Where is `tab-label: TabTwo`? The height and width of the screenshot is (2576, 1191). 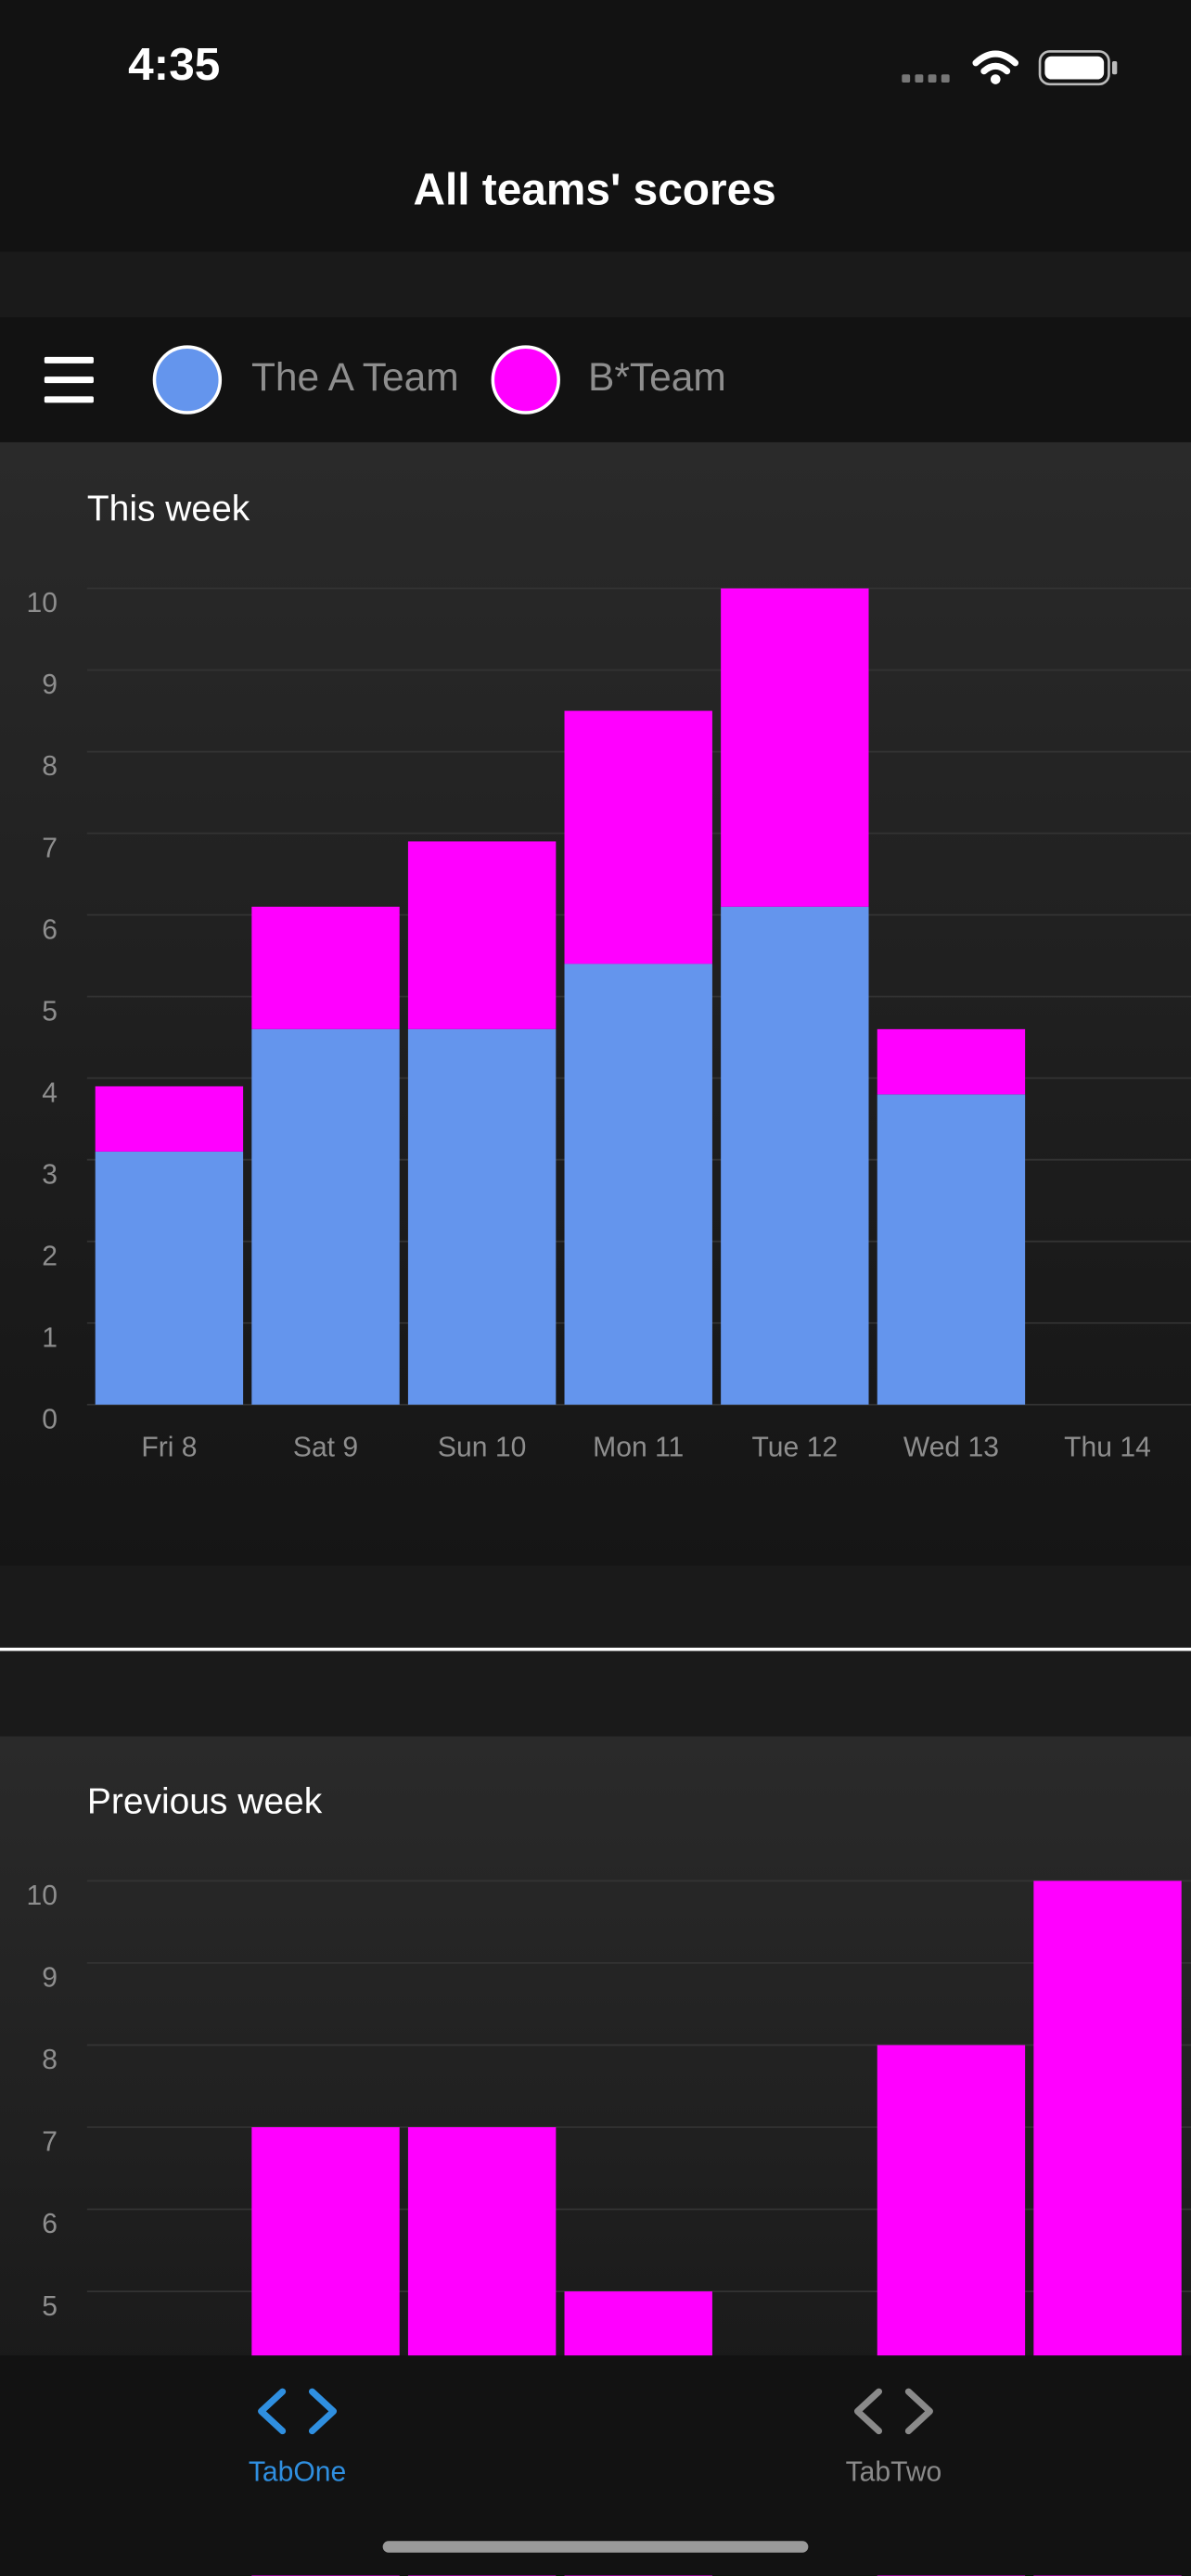
tab-label: TabTwo is located at coordinates (894, 2473).